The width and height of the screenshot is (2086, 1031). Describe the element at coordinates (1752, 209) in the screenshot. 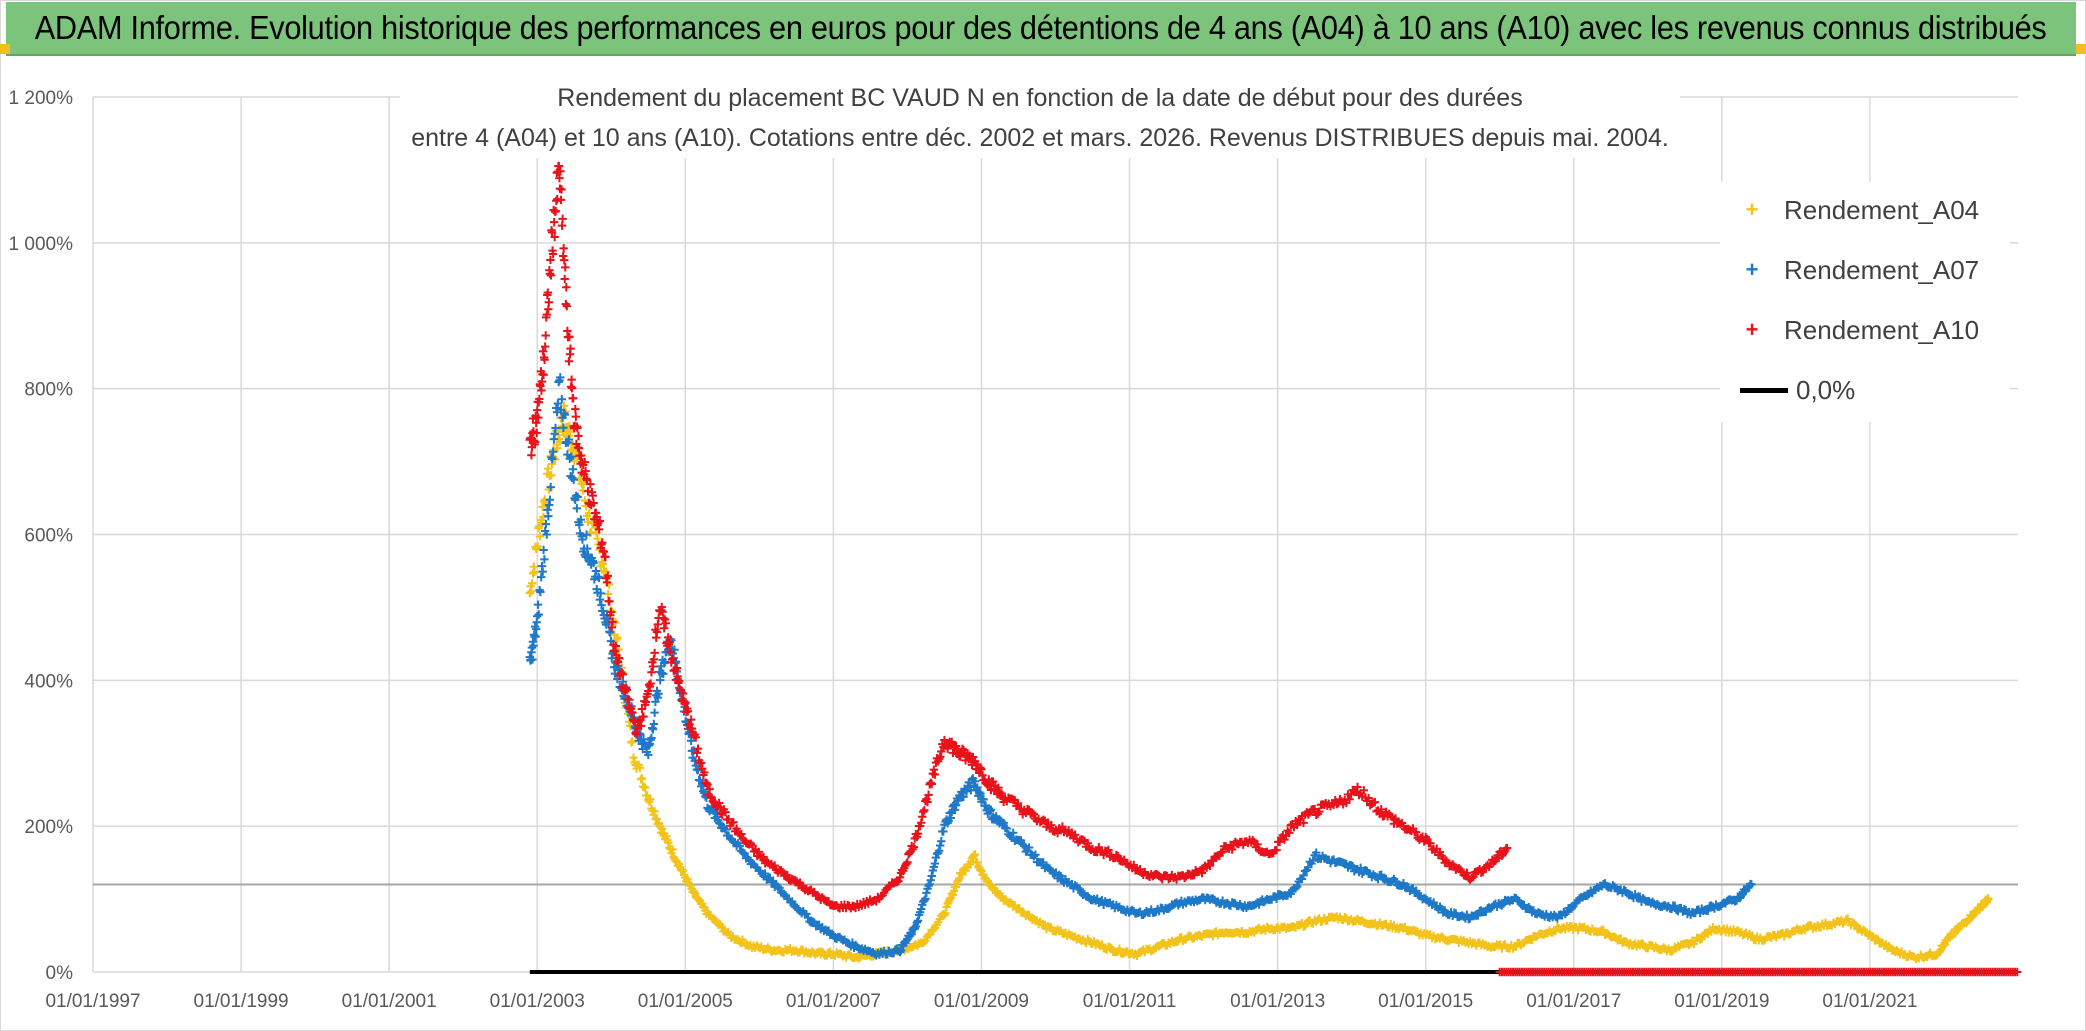

I see `legend-marker-a04: +` at that location.